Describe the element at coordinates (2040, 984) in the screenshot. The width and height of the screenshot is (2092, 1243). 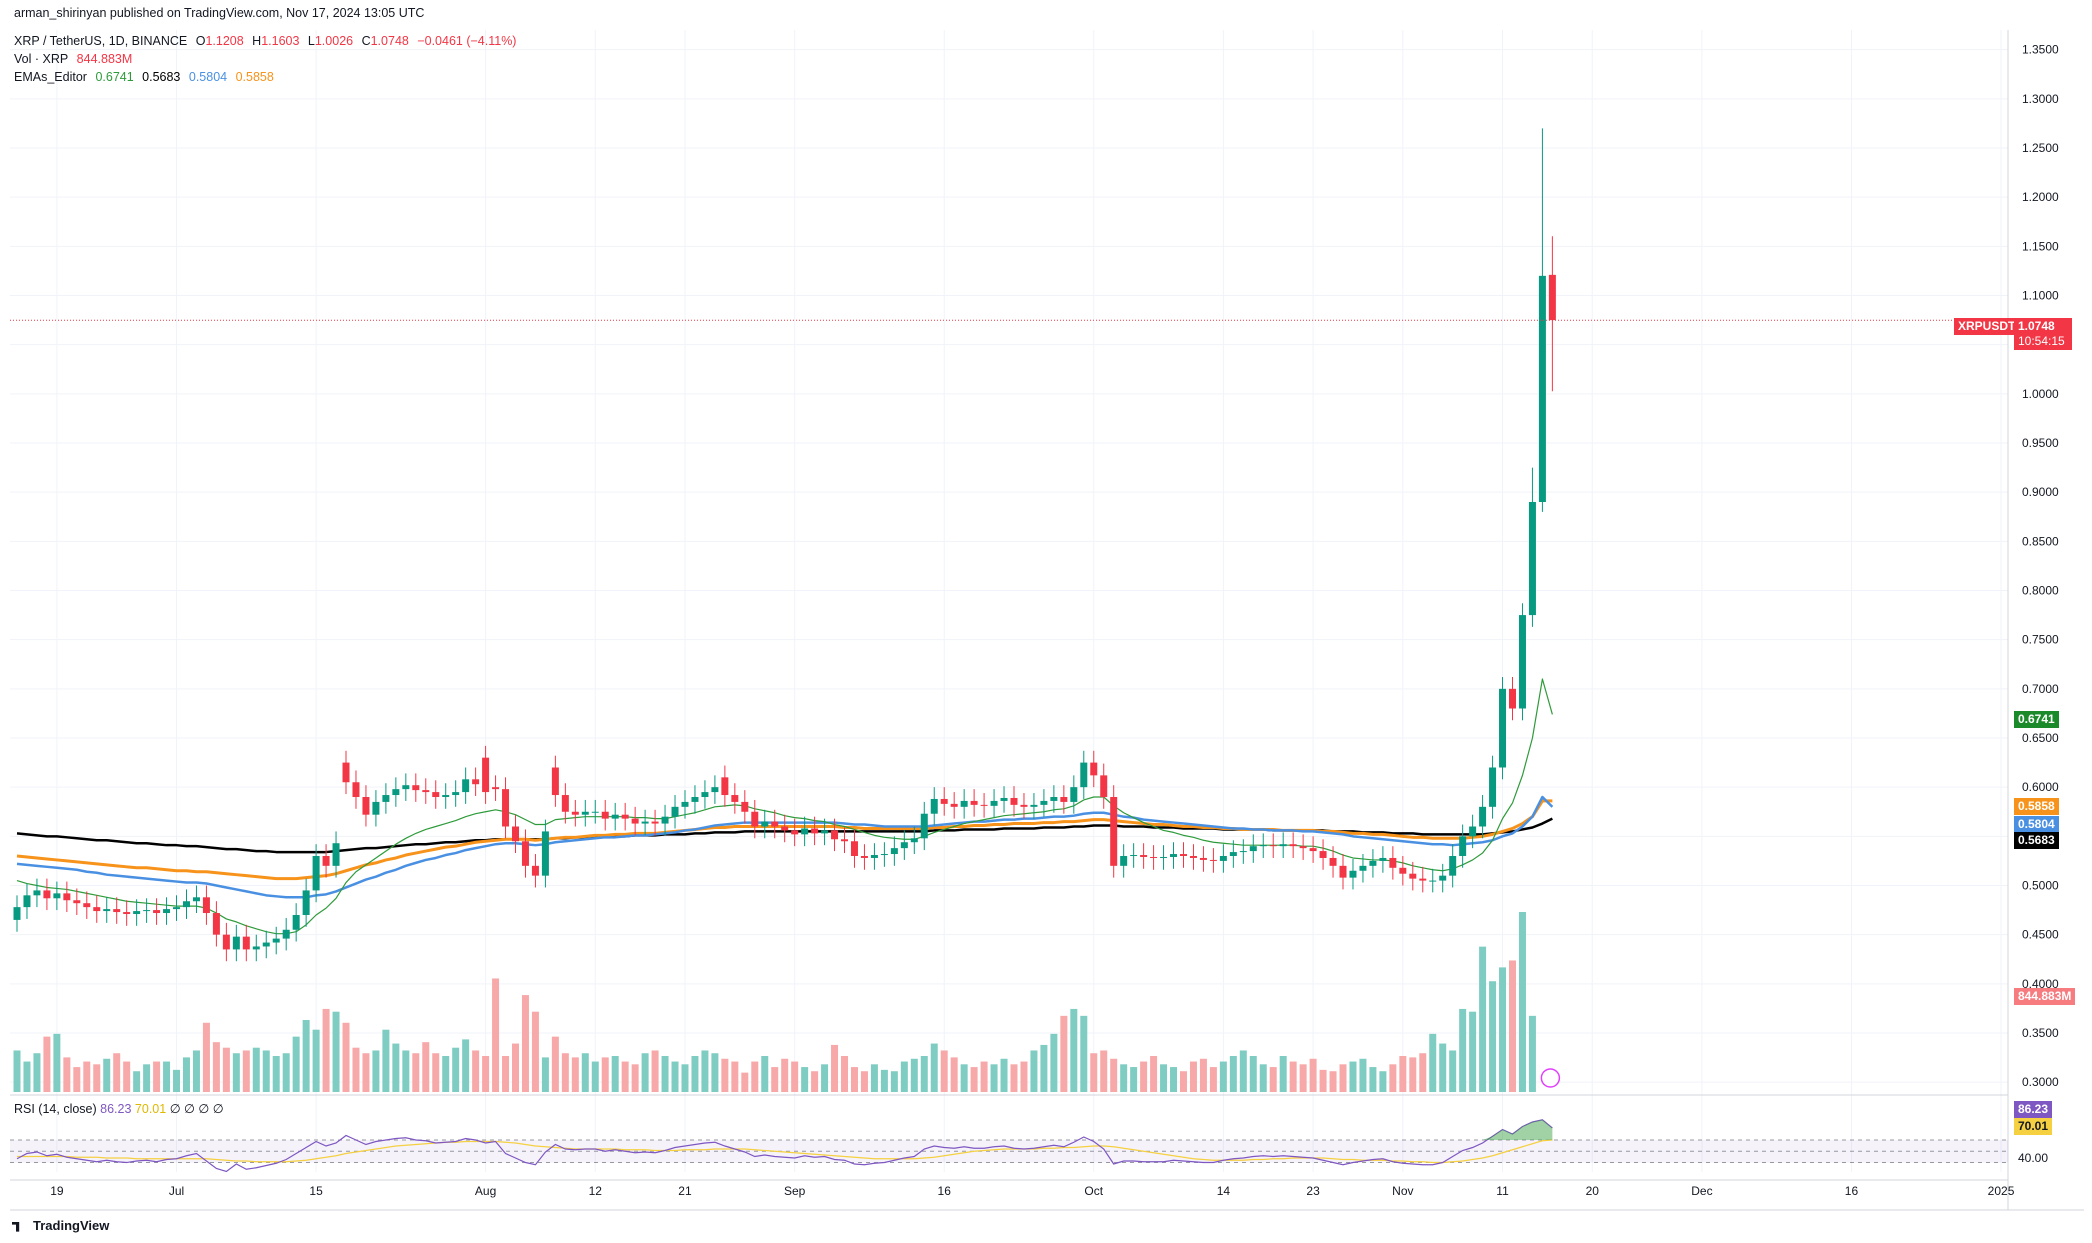
I see `y-tick-label: 0.4000` at that location.